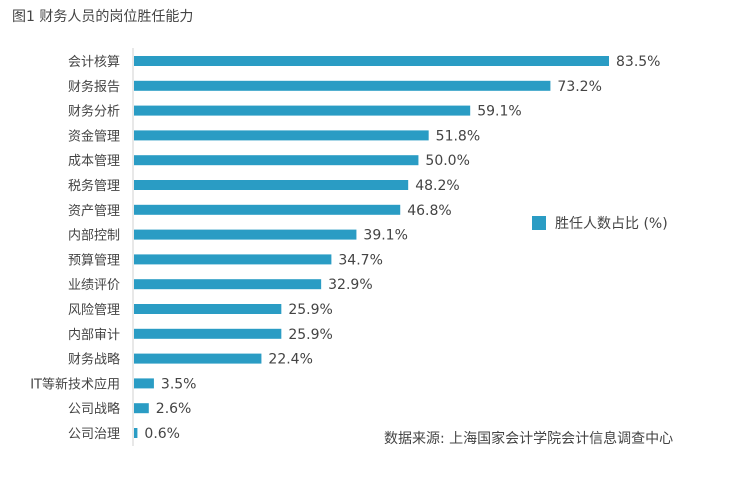  I want to click on category-label: 财务报告, so click(94, 87).